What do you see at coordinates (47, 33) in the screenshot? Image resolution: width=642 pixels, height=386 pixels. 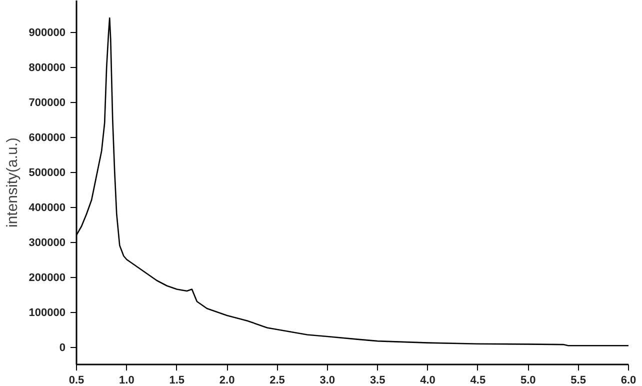 I see `y-tick-label: 900000` at bounding box center [47, 33].